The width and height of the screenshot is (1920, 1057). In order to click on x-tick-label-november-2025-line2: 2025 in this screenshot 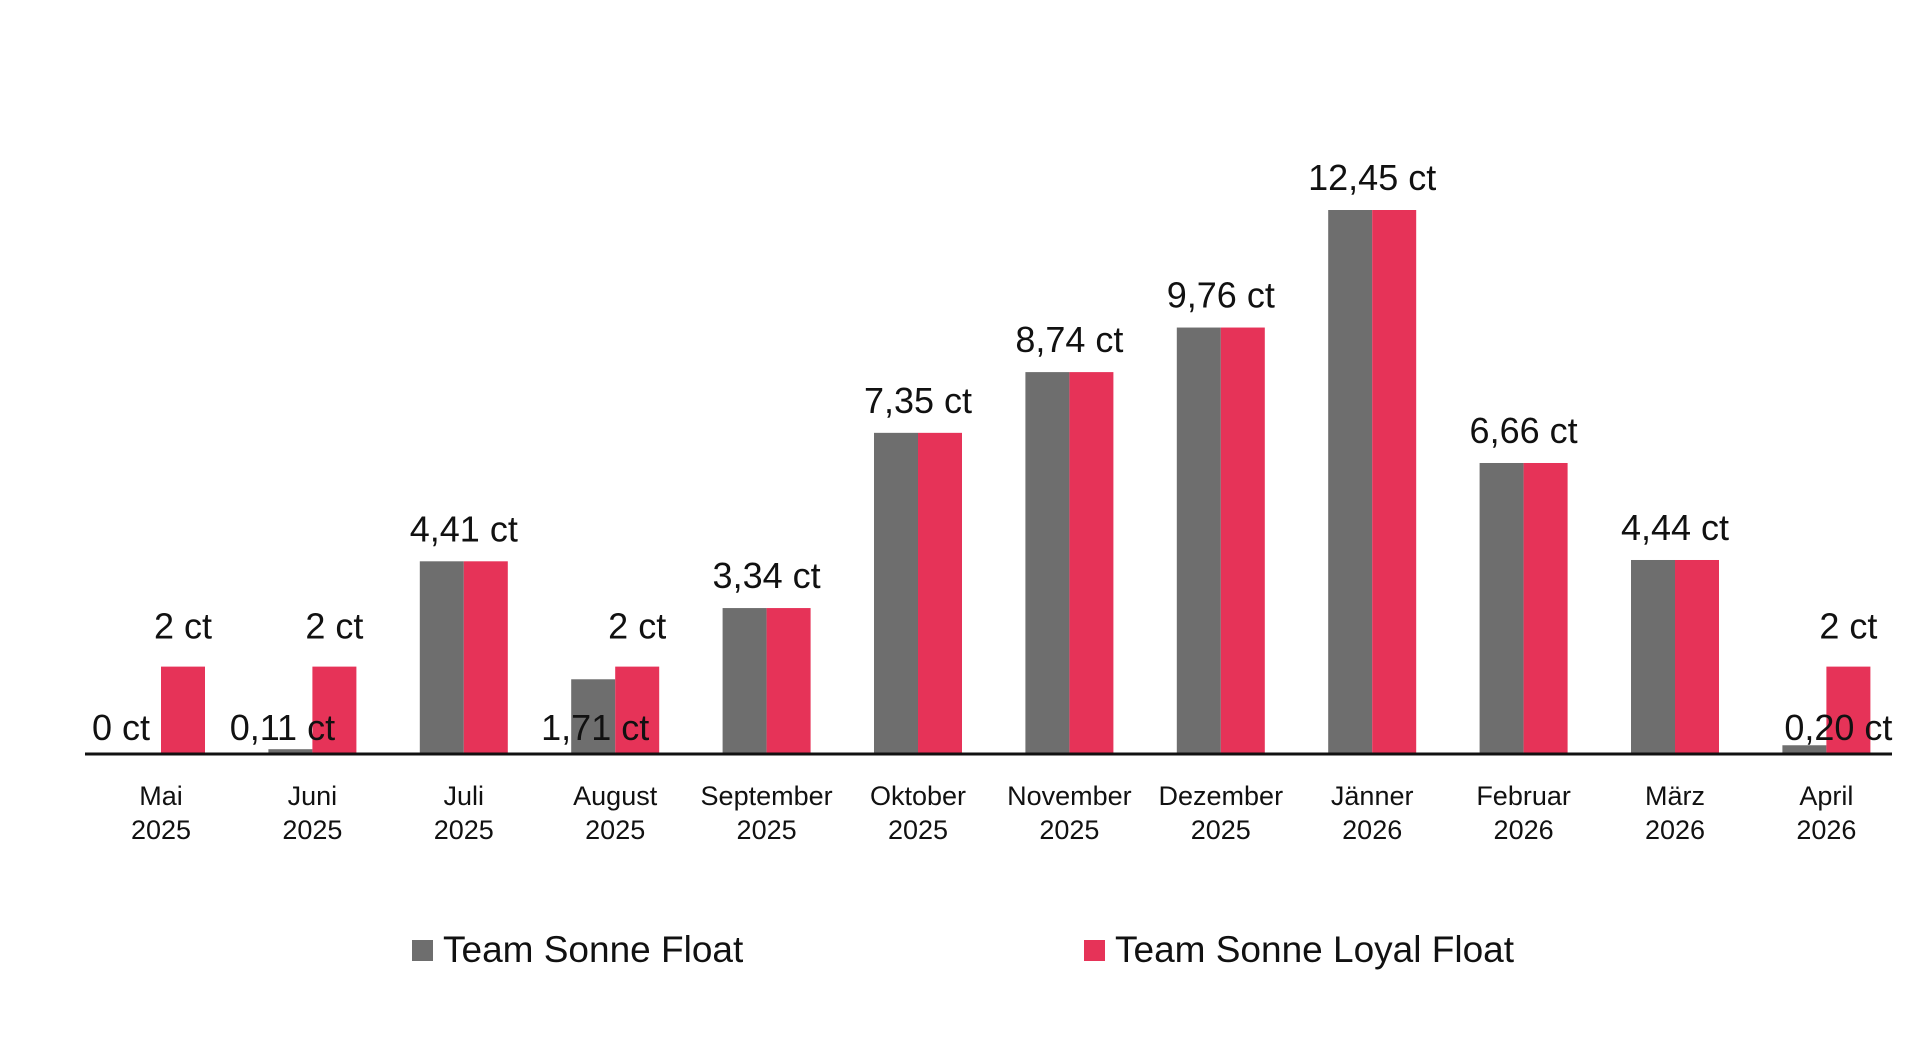, I will do `click(1069, 830)`.